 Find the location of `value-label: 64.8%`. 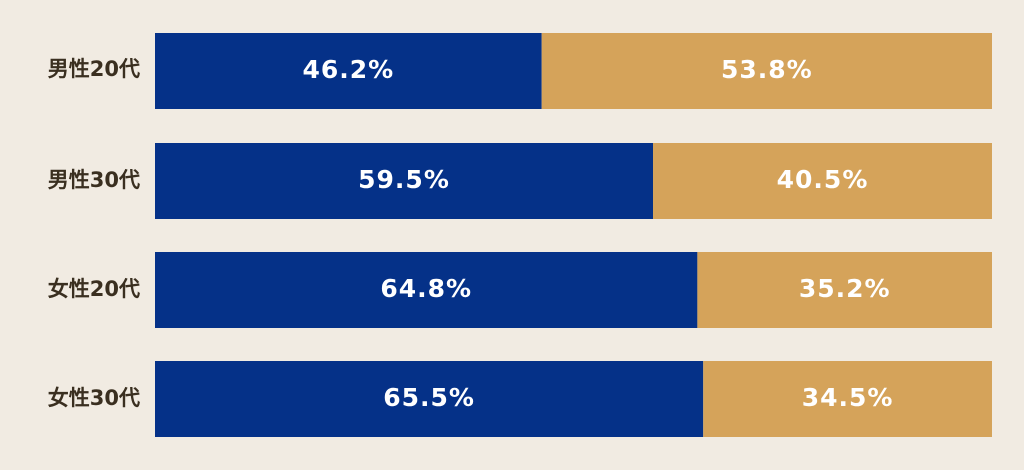

value-label: 64.8% is located at coordinates (426, 288).